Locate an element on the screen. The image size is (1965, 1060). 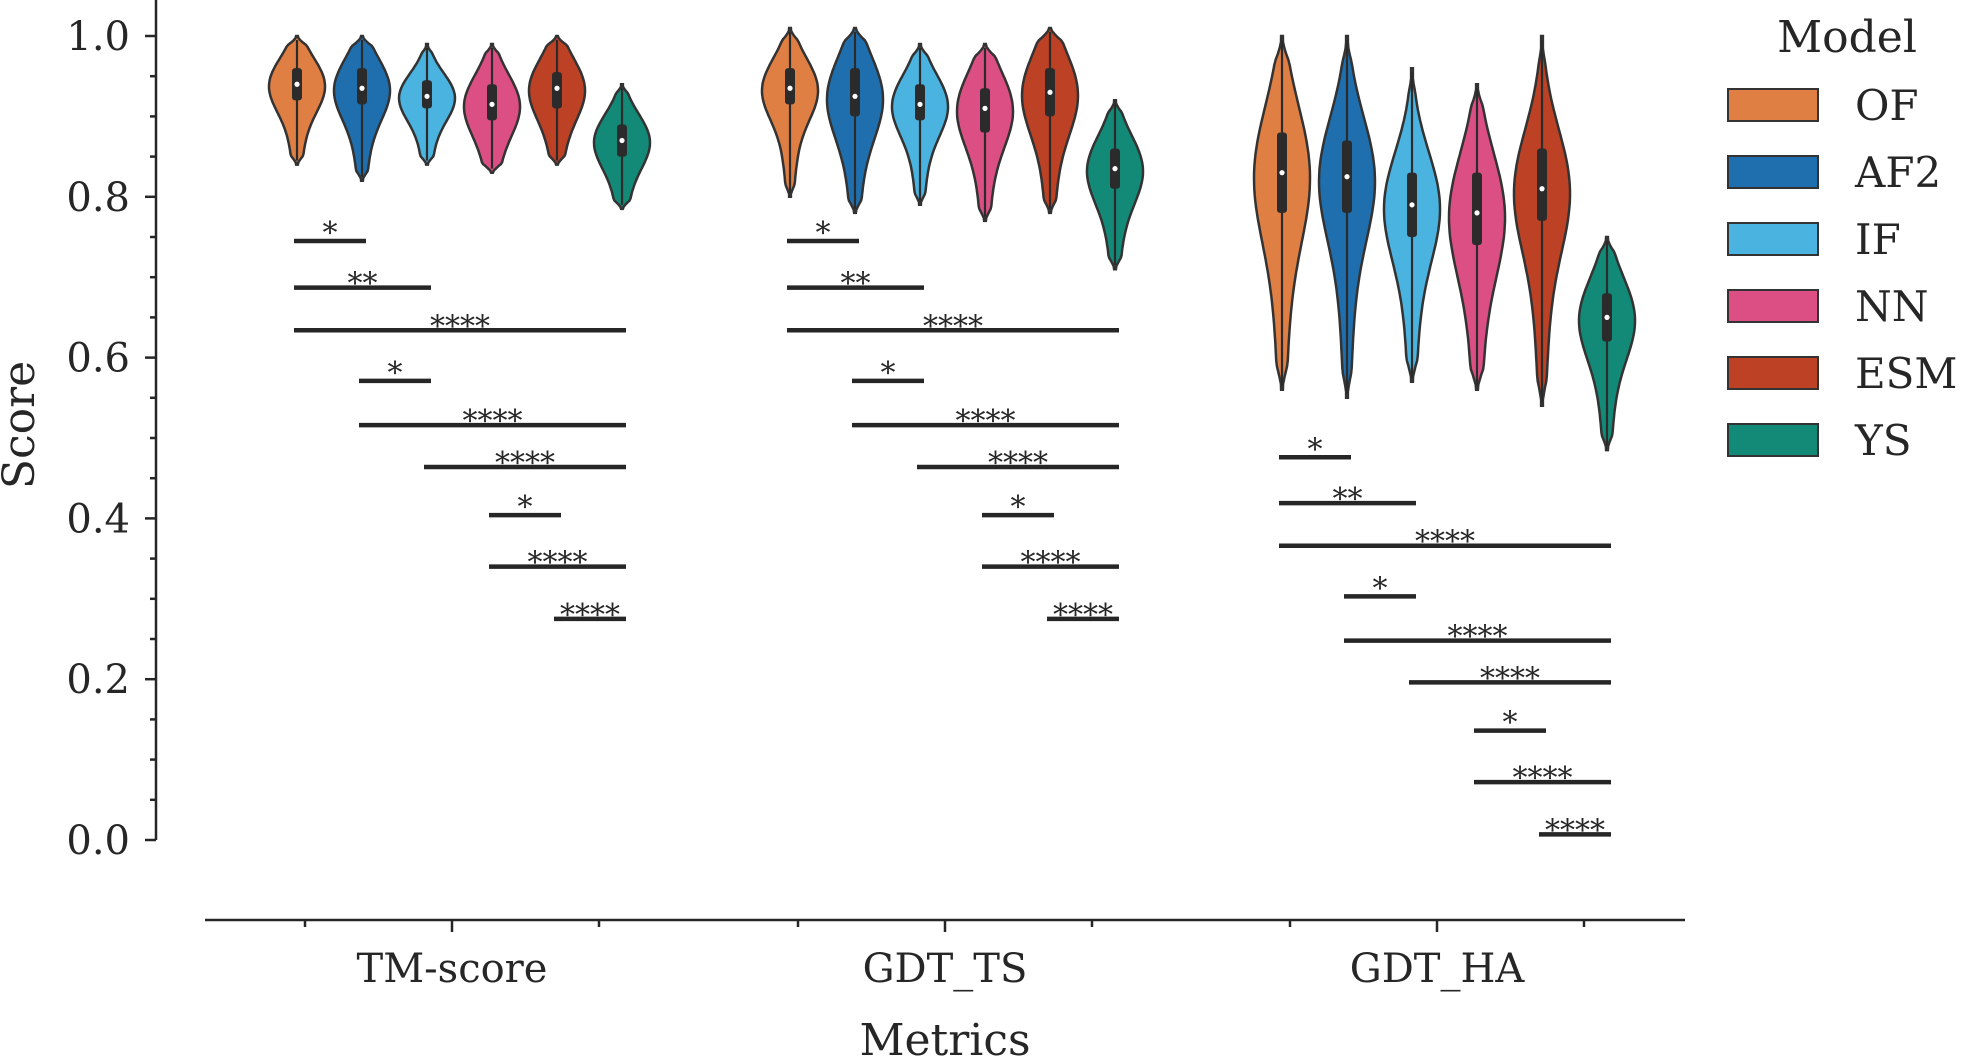
legend-swatch-af2 is located at coordinates (1773, 172).